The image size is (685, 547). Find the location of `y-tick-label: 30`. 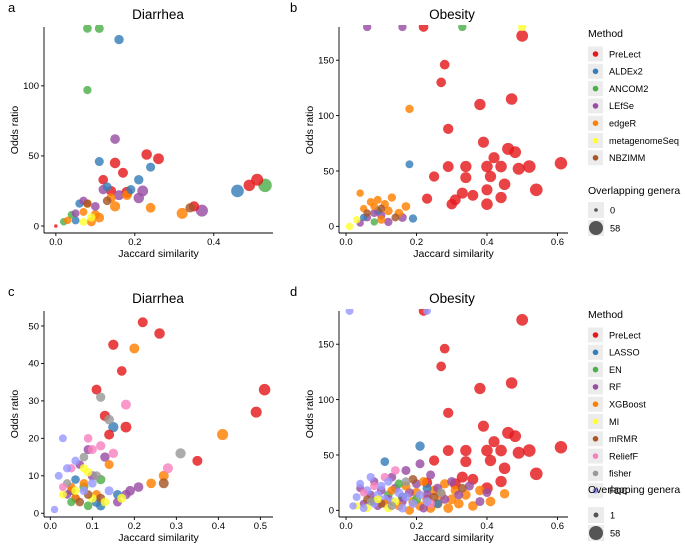

y-tick-label: 30 is located at coordinates (33, 401).